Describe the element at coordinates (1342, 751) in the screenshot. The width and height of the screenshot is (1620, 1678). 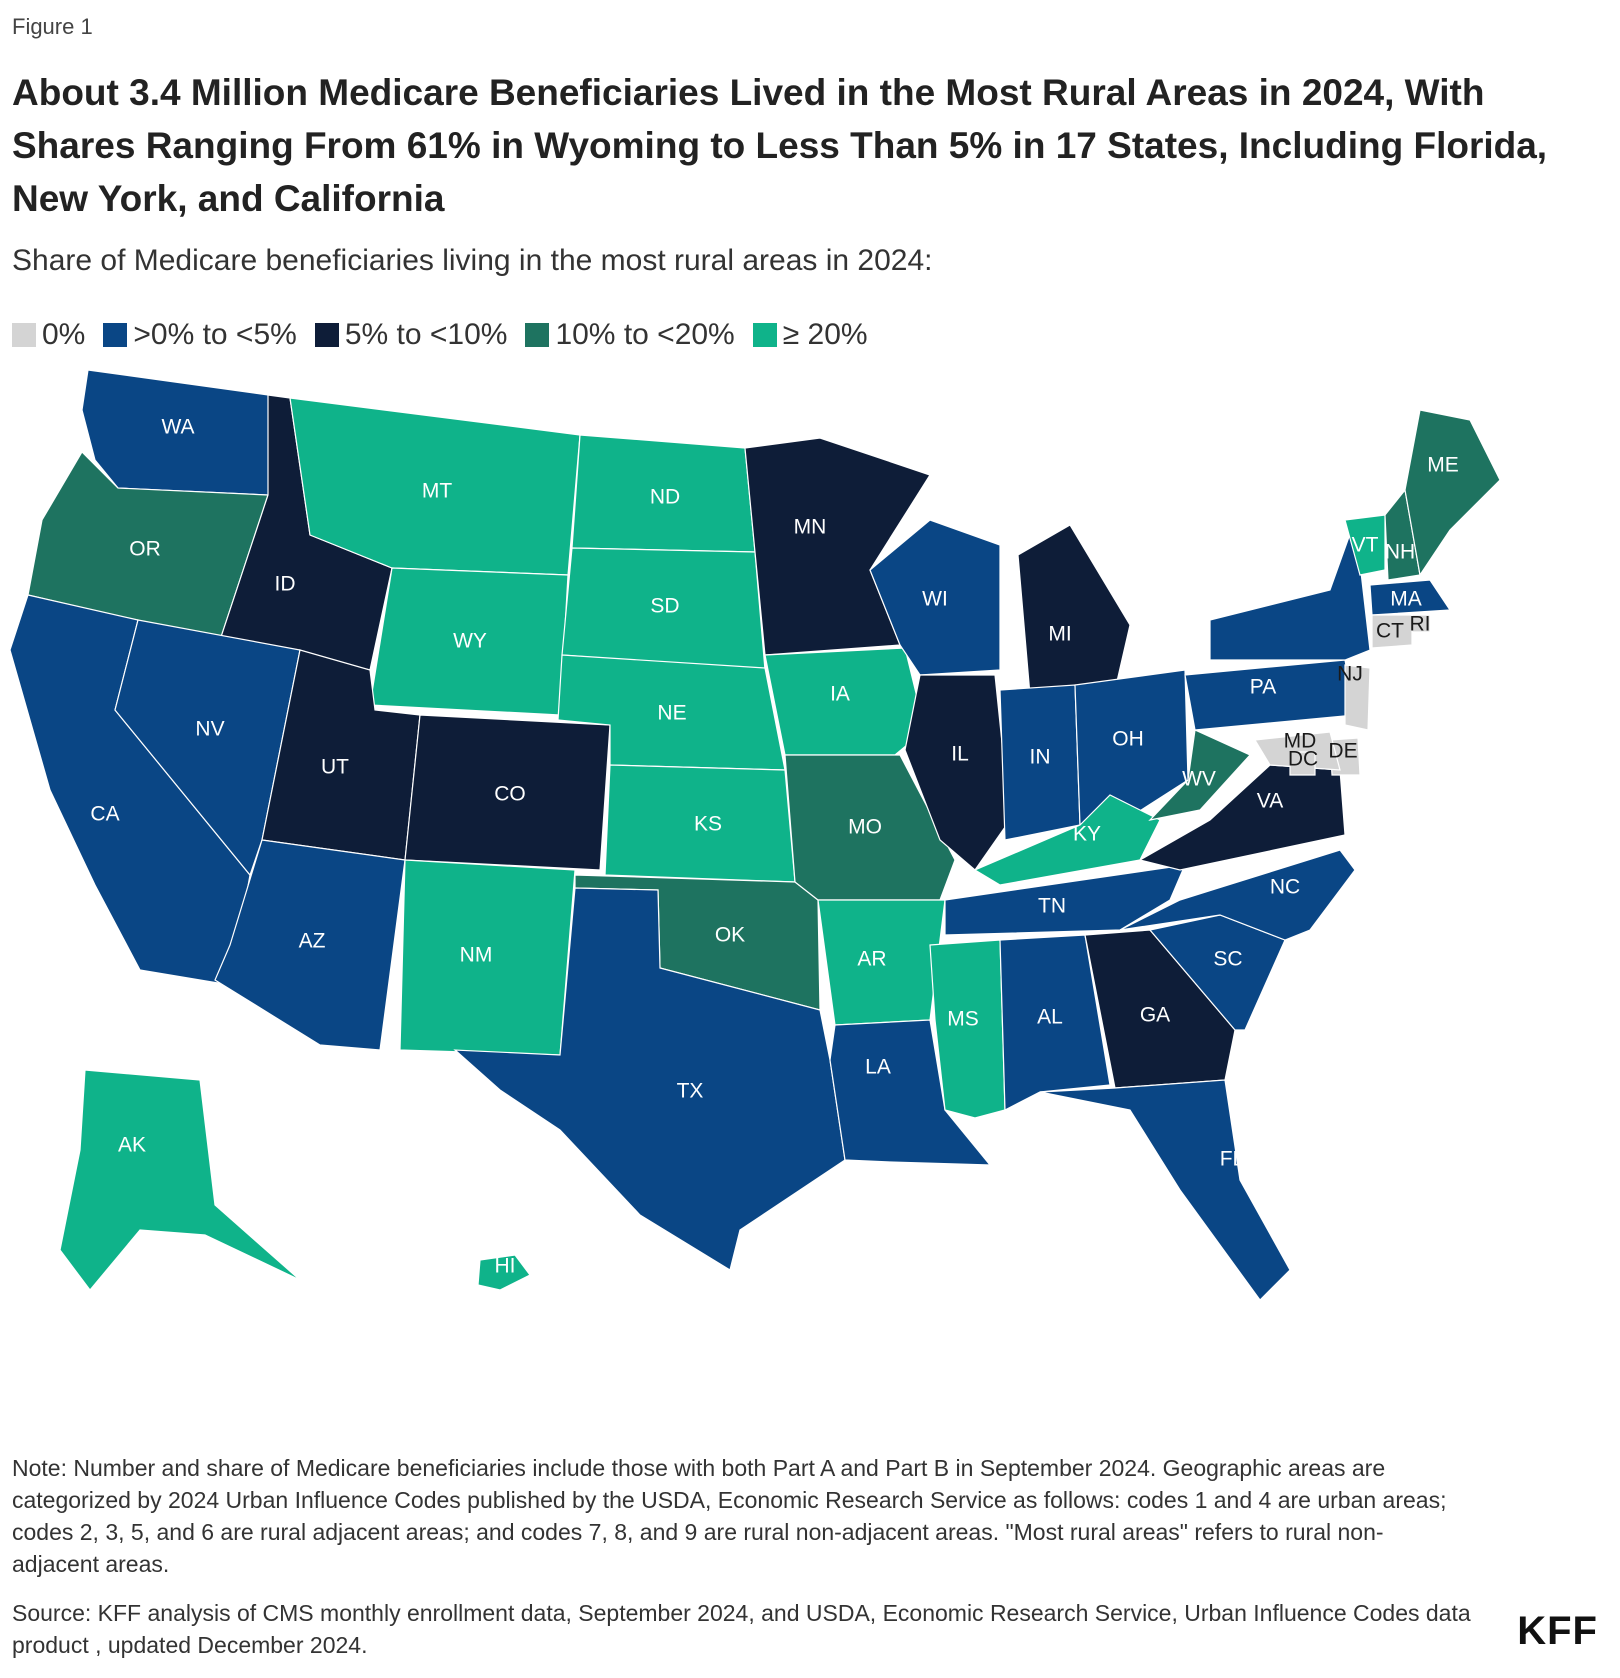
I see `state-label-de: DE` at that location.